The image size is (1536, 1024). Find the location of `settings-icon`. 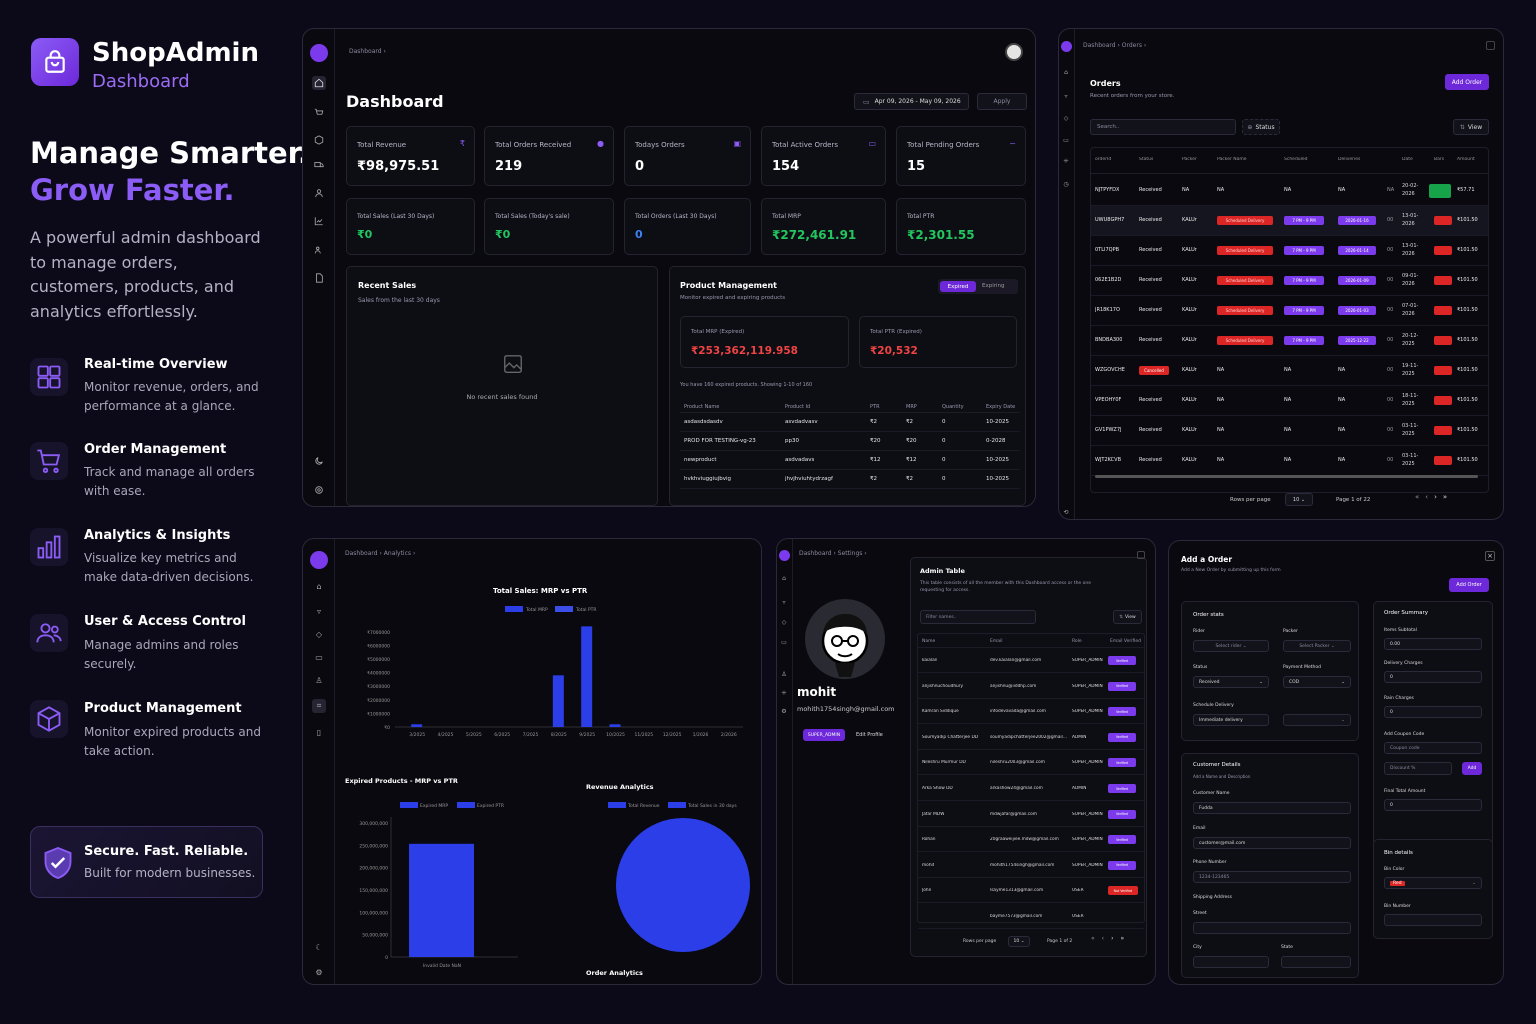

settings-icon is located at coordinates (319, 490).